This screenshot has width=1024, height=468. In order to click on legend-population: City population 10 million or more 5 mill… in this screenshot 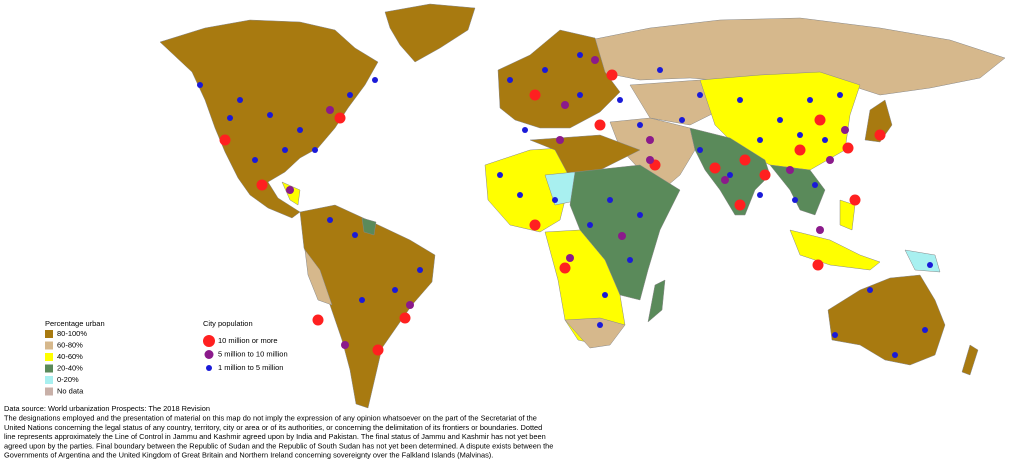, I will do `click(245, 345)`.